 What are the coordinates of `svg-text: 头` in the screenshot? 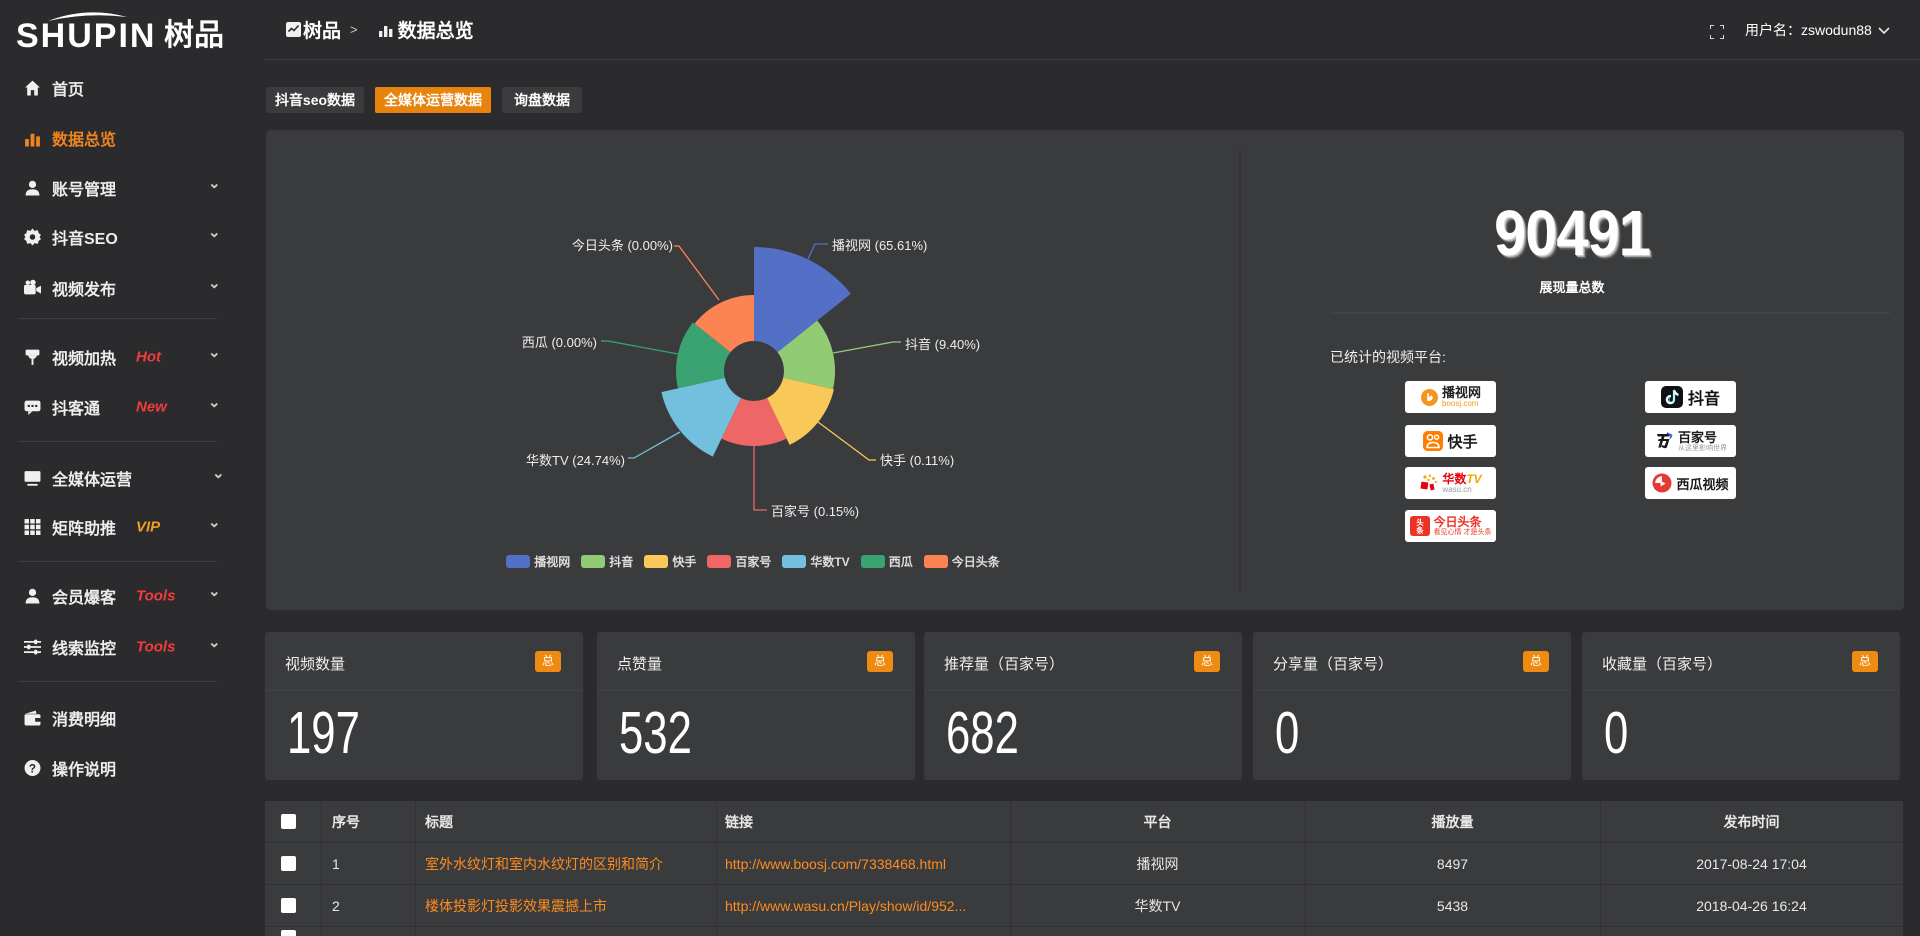 It's located at (1420, 522).